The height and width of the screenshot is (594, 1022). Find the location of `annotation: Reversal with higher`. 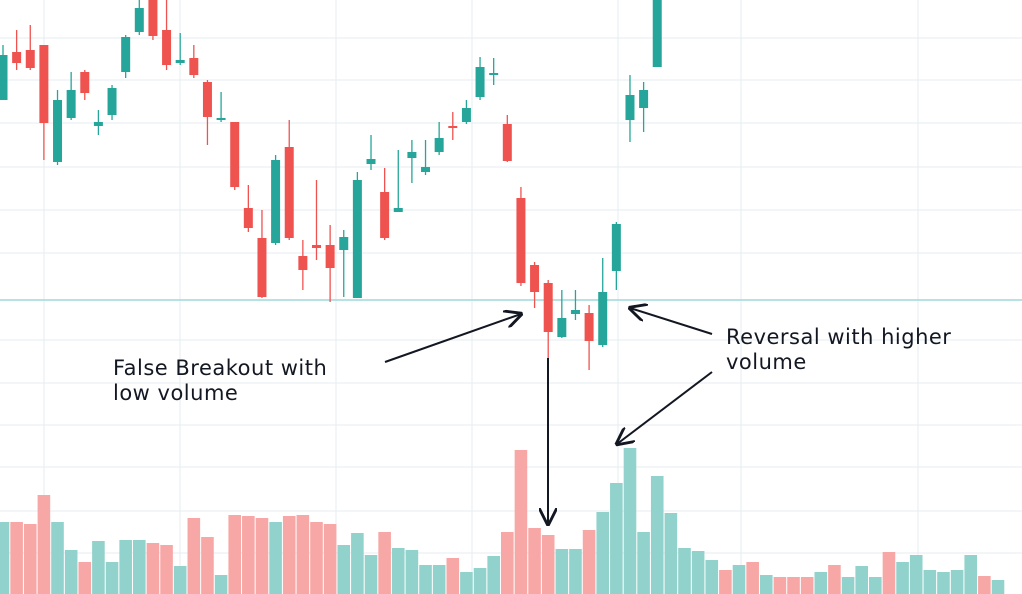

annotation: Reversal with higher is located at coordinates (838, 337).